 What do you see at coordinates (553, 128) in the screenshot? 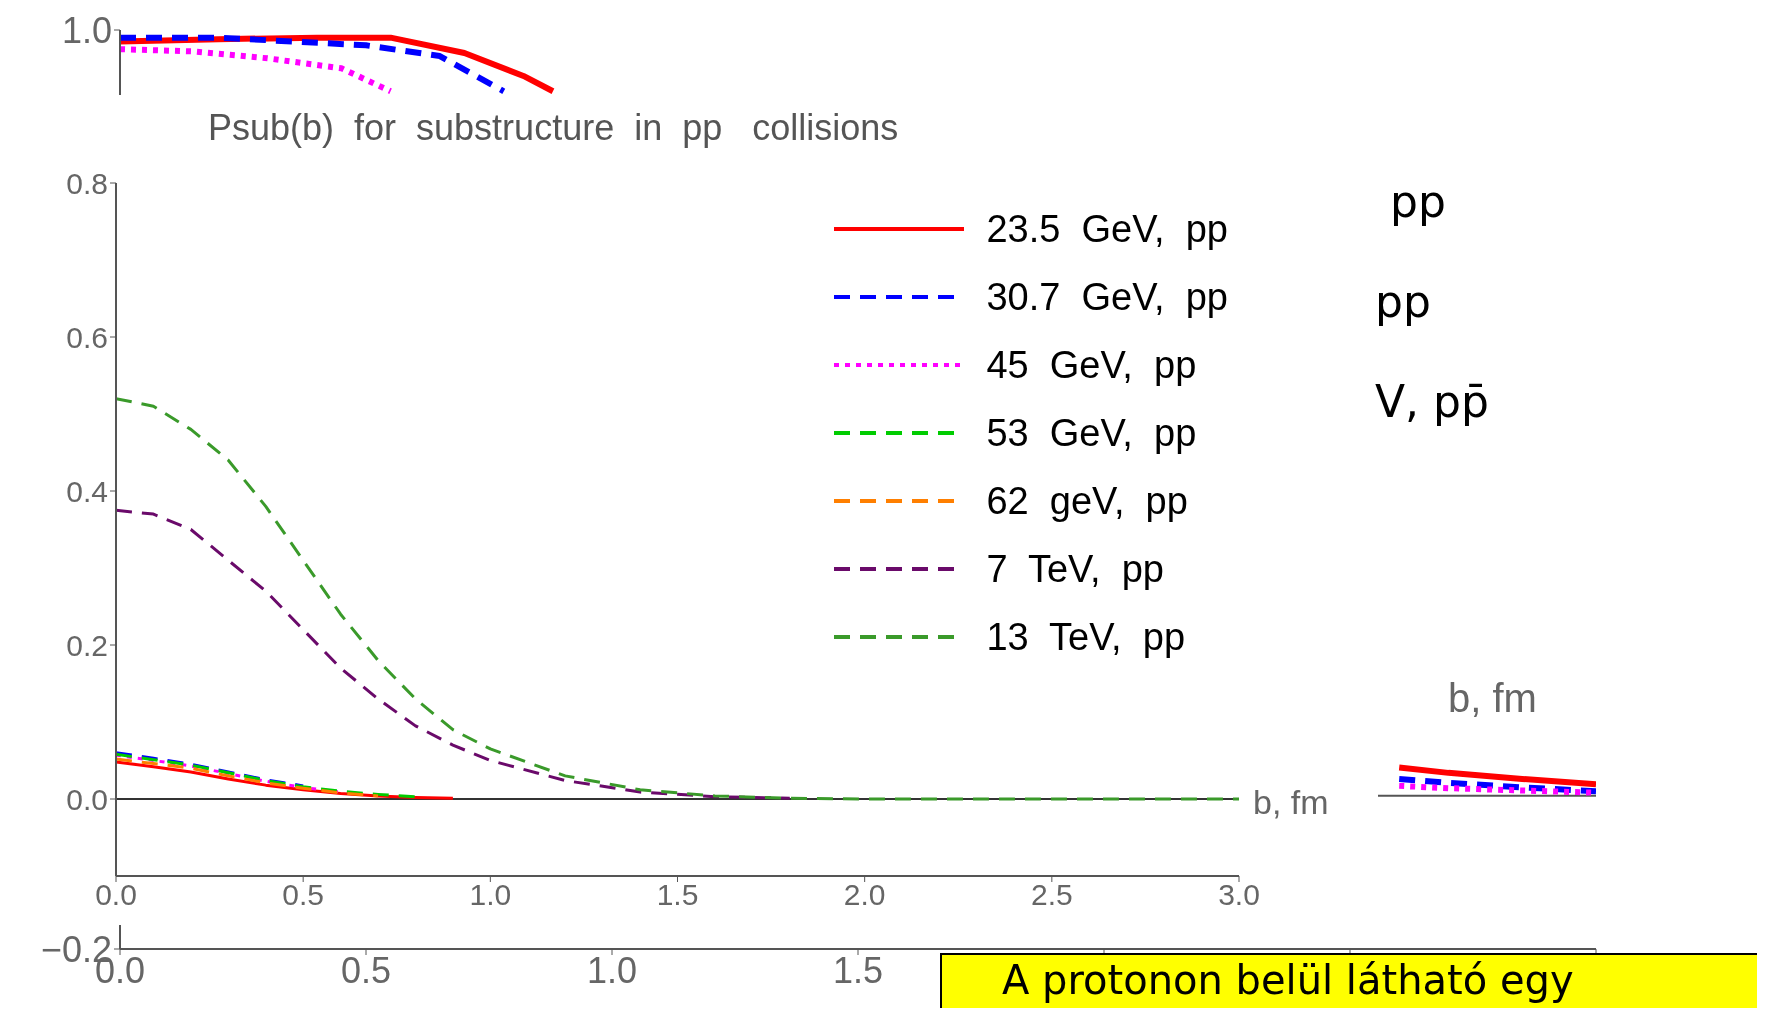
I see `chart-title: Psub(b) for substructure in pp collisions` at bounding box center [553, 128].